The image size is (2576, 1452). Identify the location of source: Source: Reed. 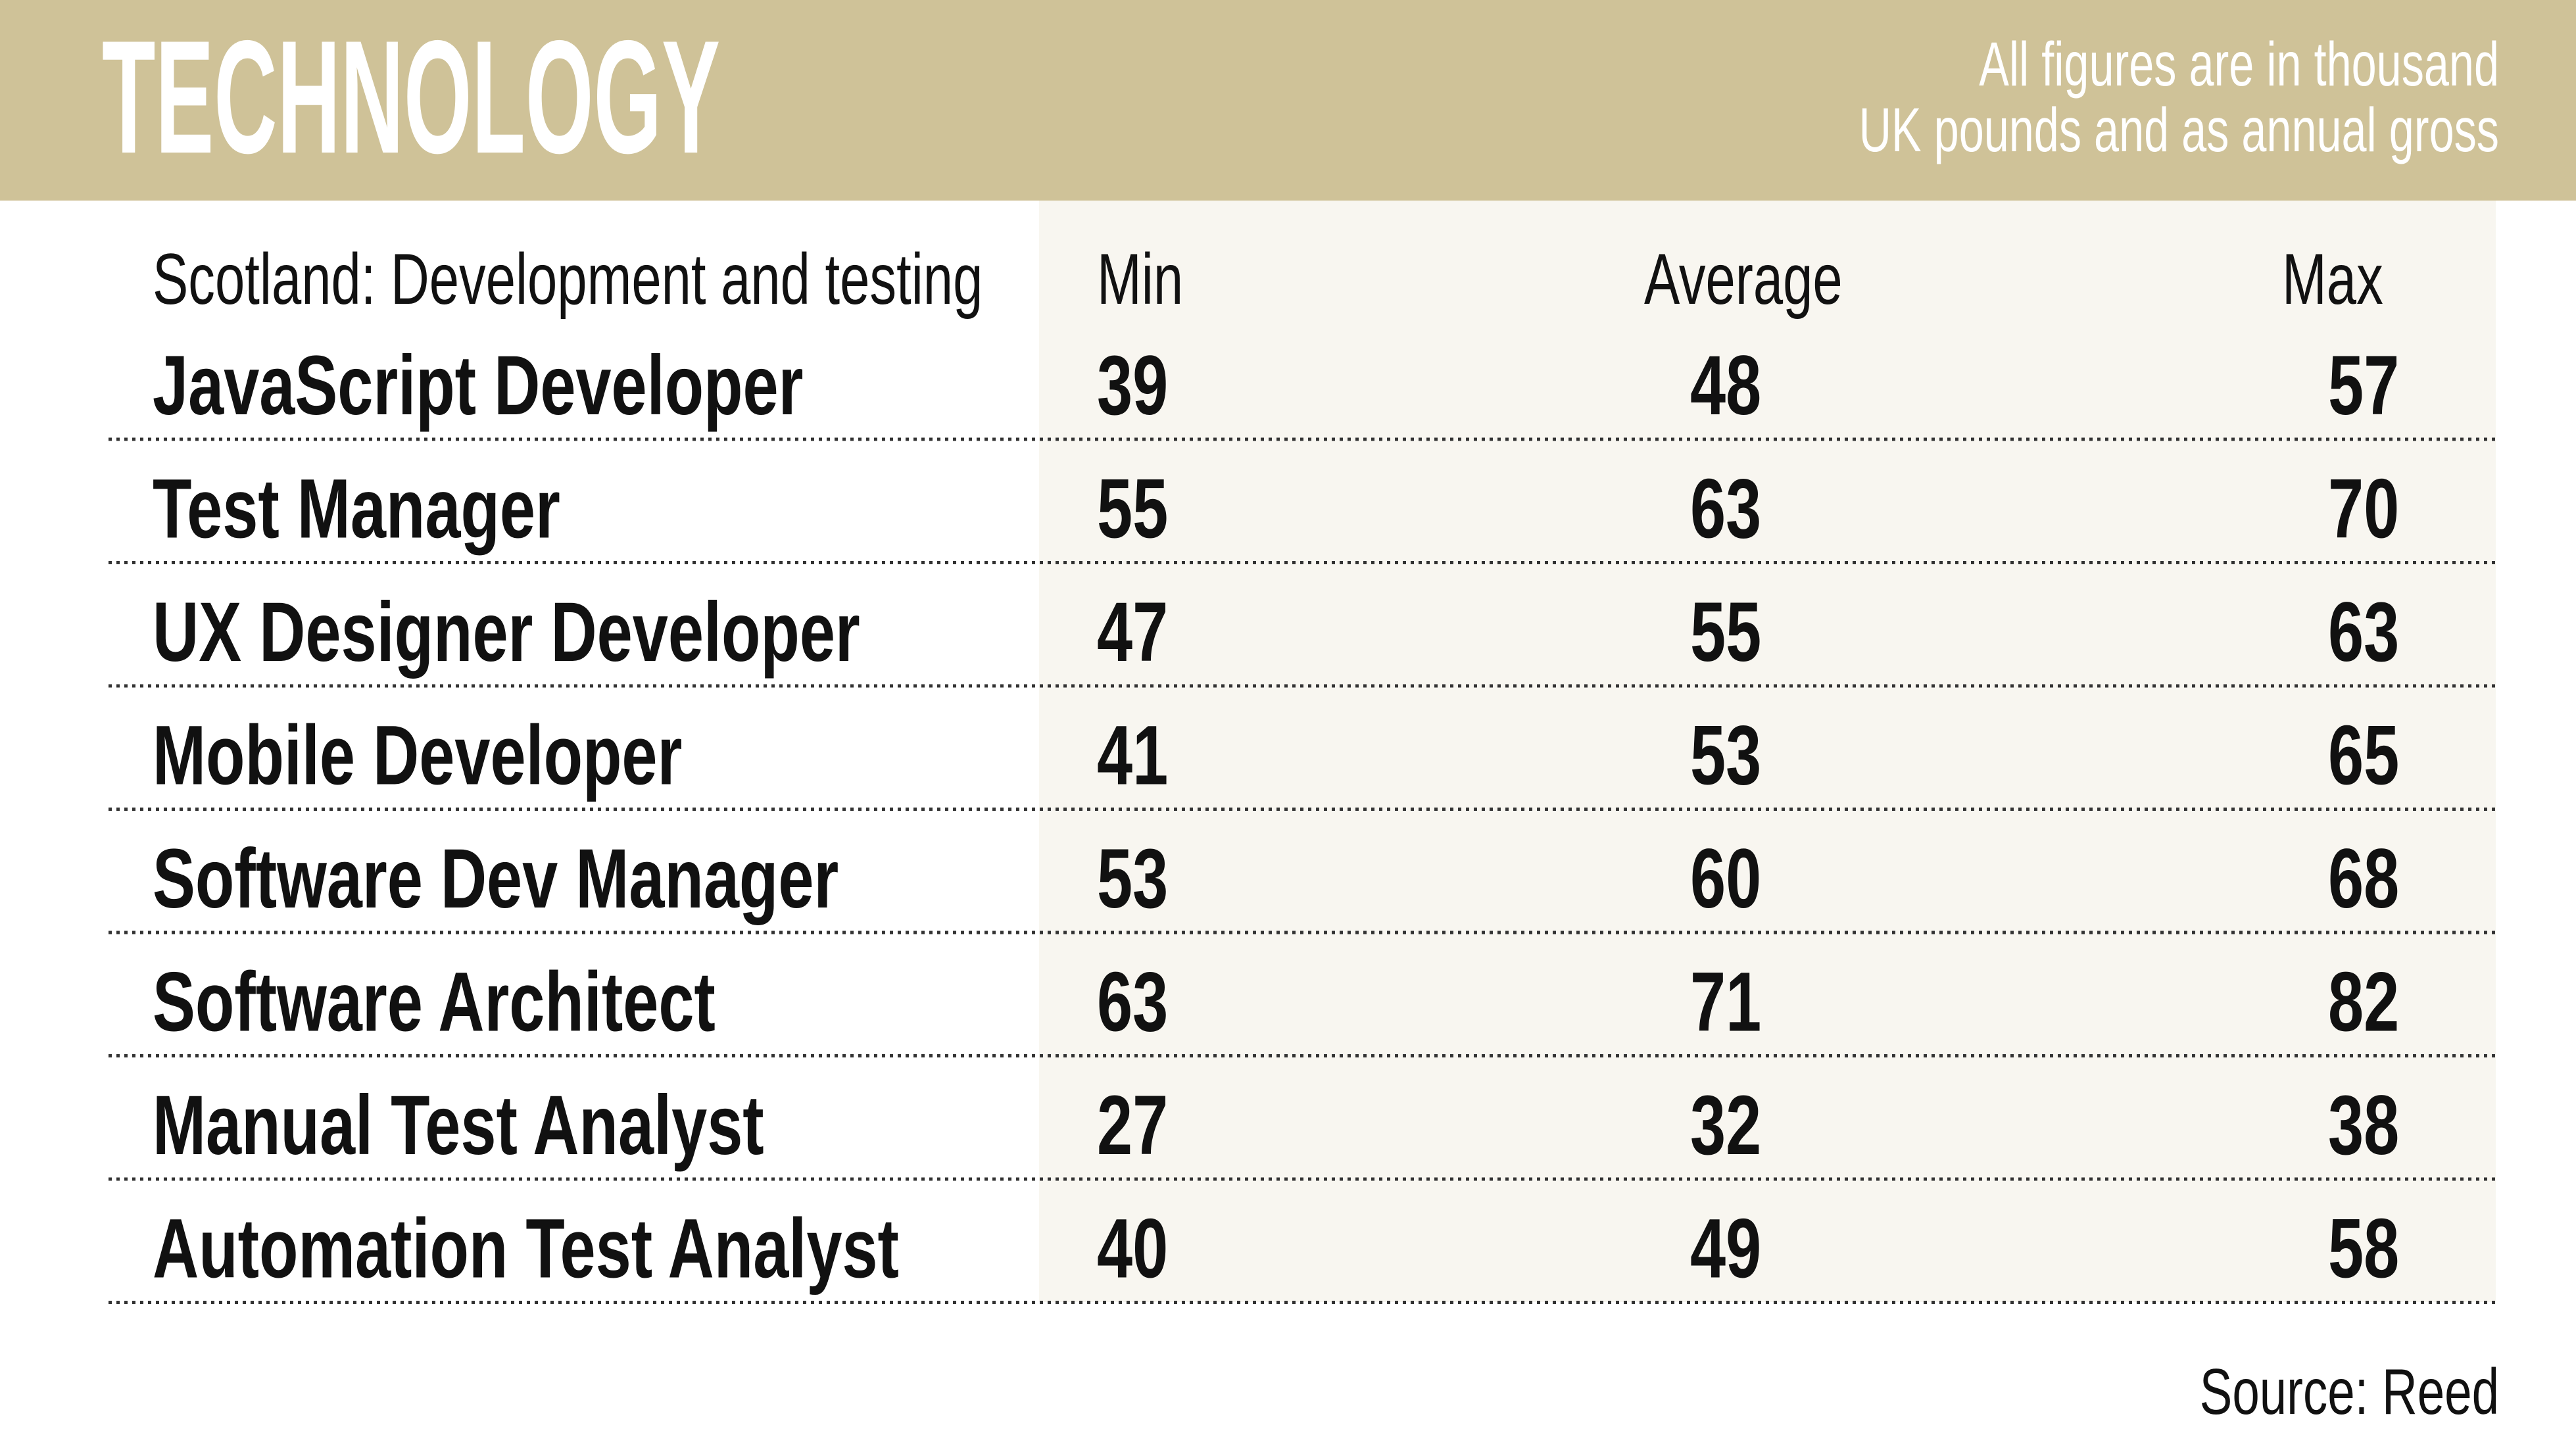
(2349, 1392).